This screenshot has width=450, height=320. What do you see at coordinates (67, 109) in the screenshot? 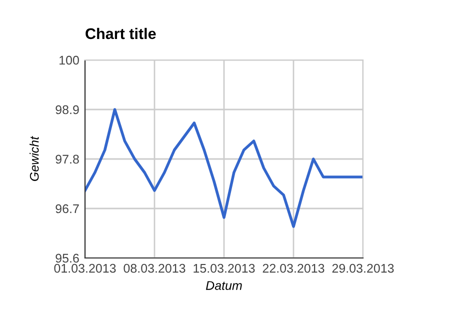
I see `y-tick-label: 98.9` at bounding box center [67, 109].